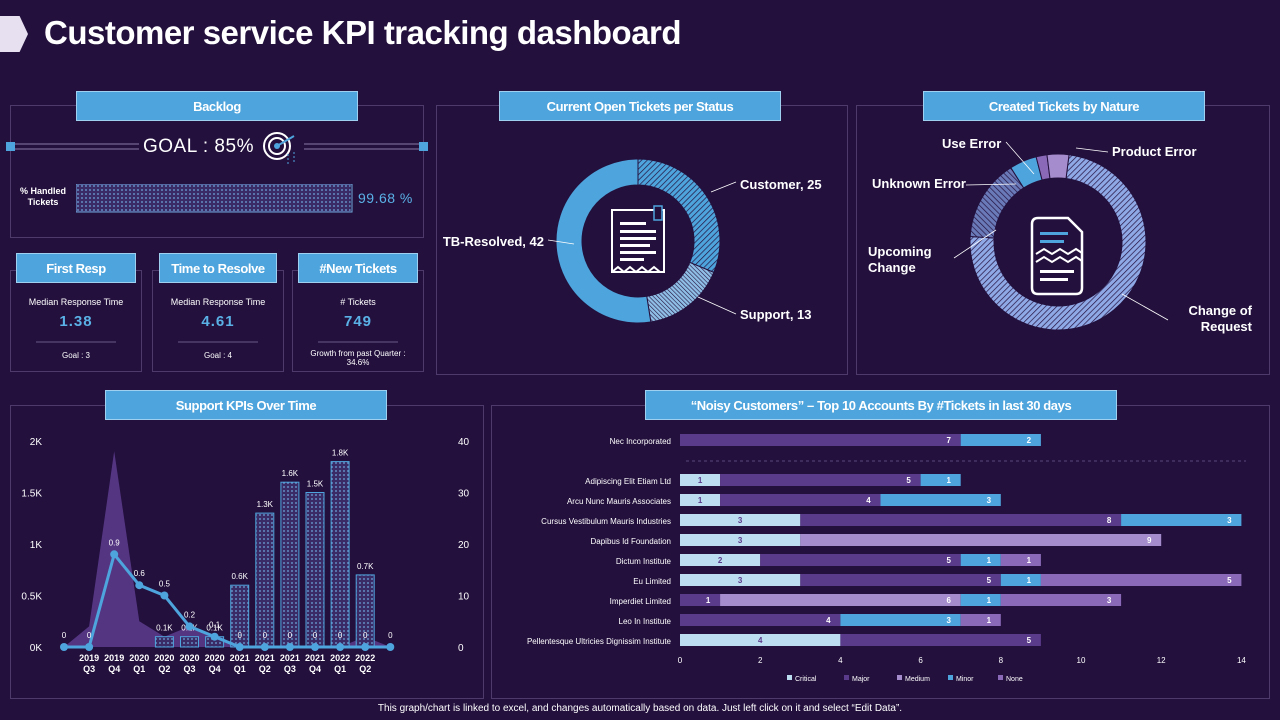  Describe the element at coordinates (638, 239) in the screenshot. I see `receipt-icon` at that location.